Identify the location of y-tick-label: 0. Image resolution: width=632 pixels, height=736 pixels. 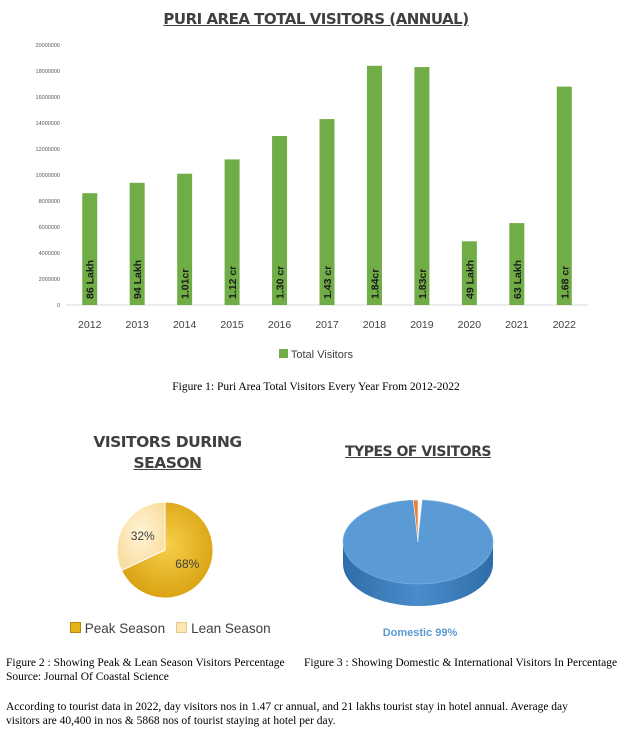
(58, 306).